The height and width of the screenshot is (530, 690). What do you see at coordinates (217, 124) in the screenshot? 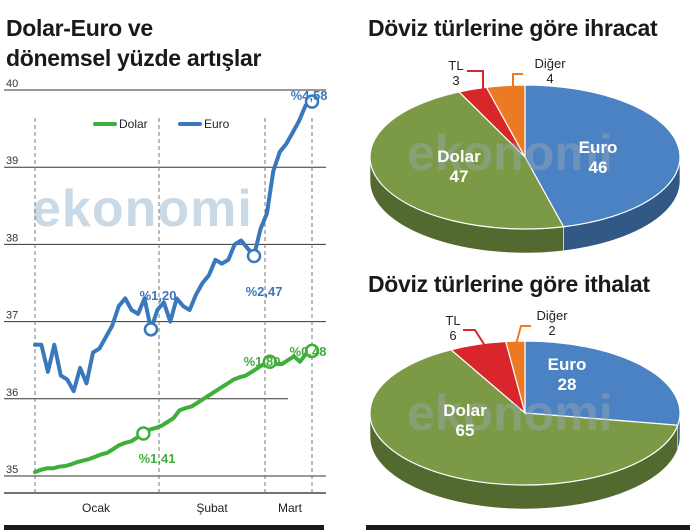
I see `legend-label-euro: Euro` at bounding box center [217, 124].